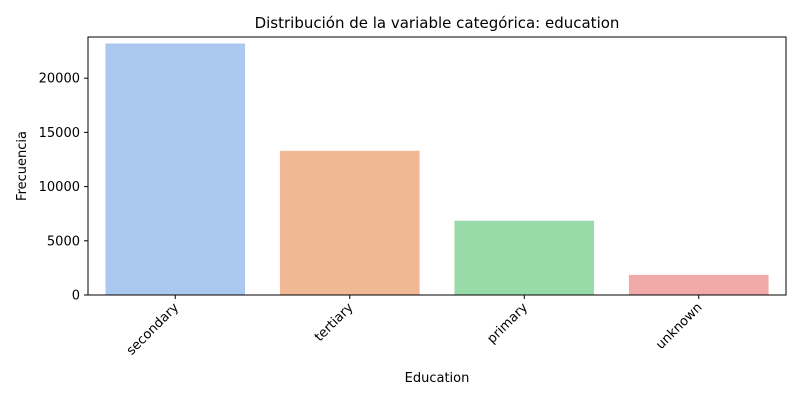  I want to click on y-axis: 0 5000 10000 15000 20000, so click(63, 188).